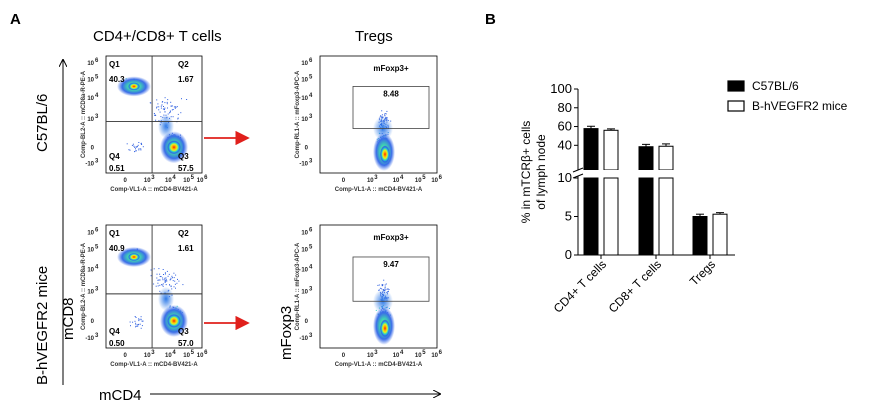 This screenshot has height=408, width=873. I want to click on y-tick-label: 60, so click(565, 126).